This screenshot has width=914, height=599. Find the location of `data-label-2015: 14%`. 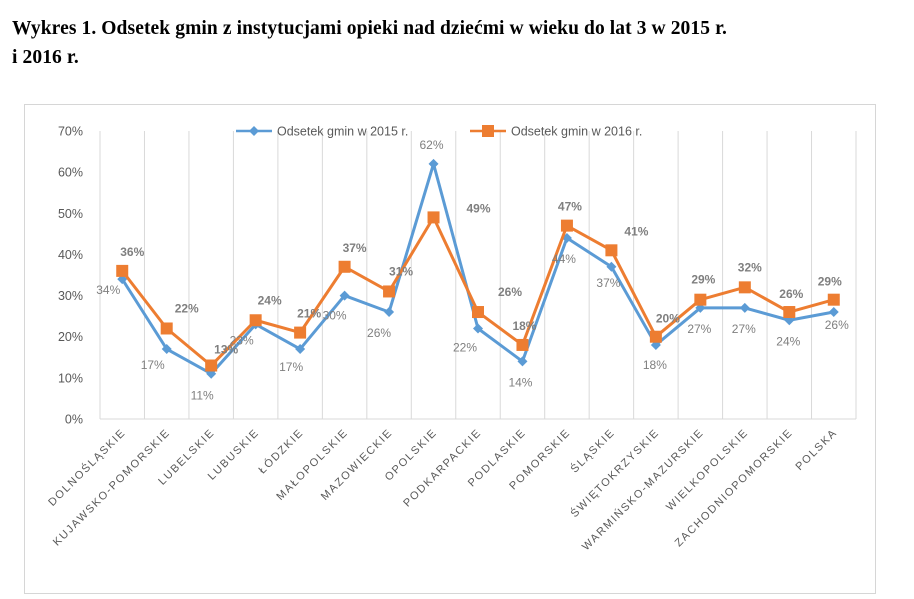

data-label-2015: 14% is located at coordinates (520, 382).